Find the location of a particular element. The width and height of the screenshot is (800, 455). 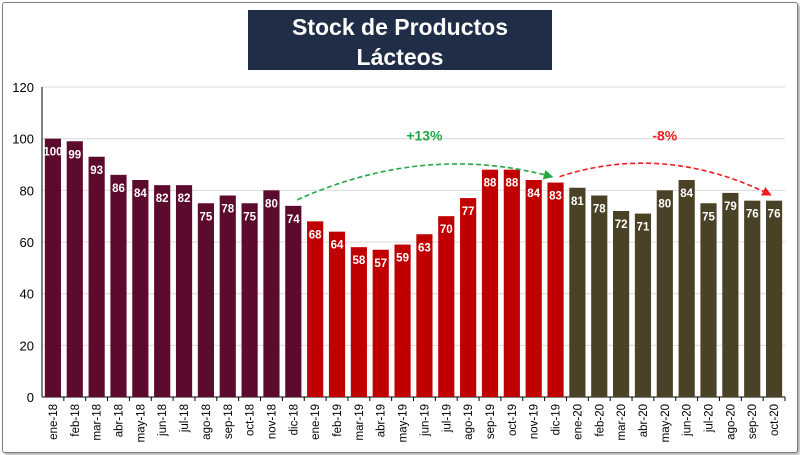

x-tick-label: jul-19 is located at coordinates (447, 418).